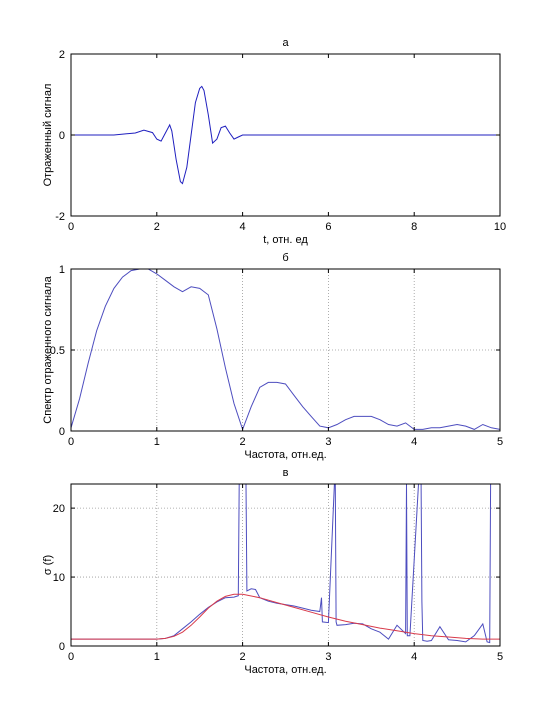 The height and width of the screenshot is (726, 553). What do you see at coordinates (414, 227) in the screenshot?
I see `x-tick-label: 8` at bounding box center [414, 227].